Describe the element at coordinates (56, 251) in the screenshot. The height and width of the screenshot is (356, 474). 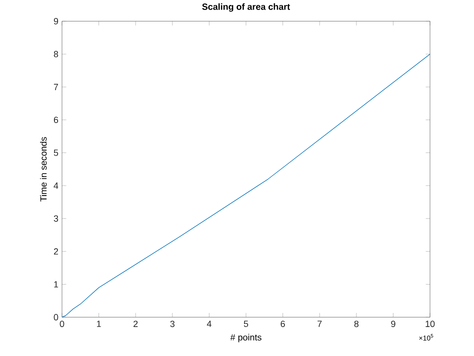
I see `y-tick-label: 2` at that location.